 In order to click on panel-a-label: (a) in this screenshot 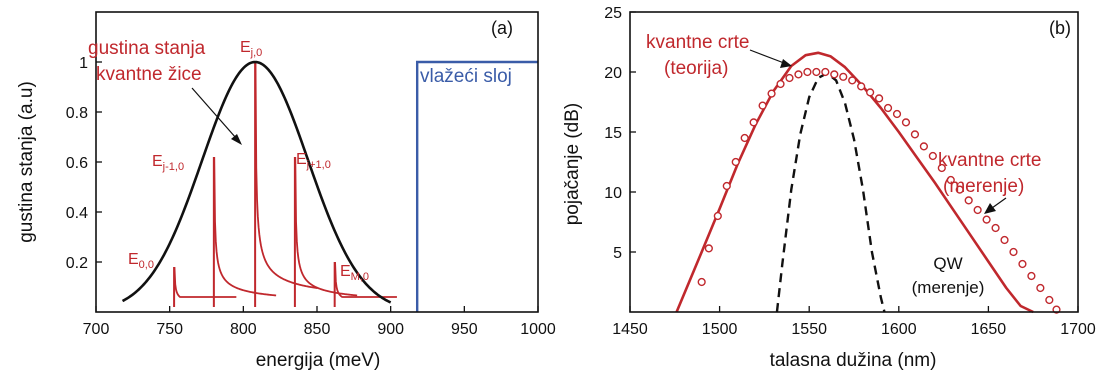, I will do `click(502, 28)`.